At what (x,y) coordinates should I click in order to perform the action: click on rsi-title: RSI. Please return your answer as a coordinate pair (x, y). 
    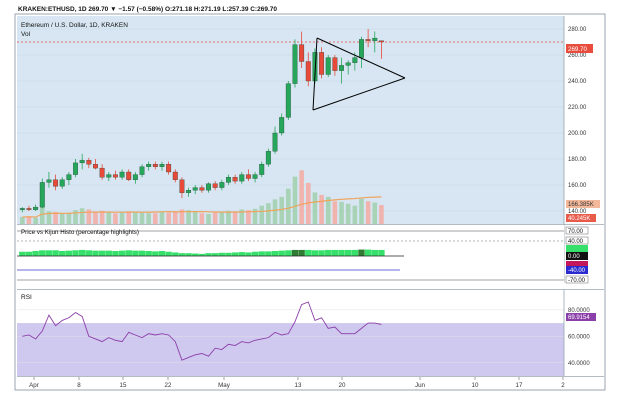
    Looking at the image, I should click on (26, 297).